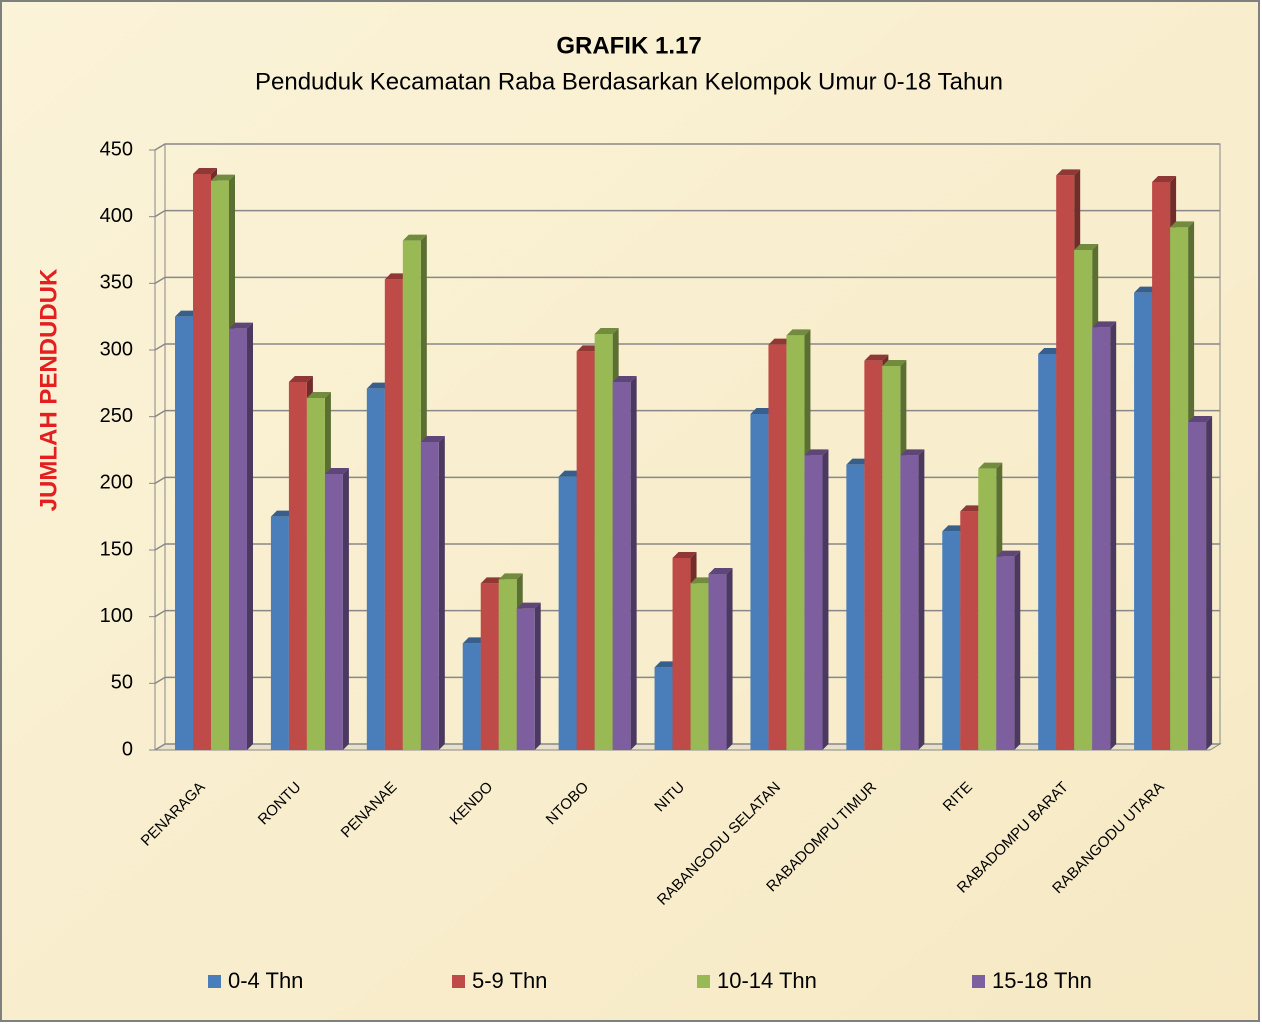 The image size is (1262, 1029). What do you see at coordinates (509, 980) in the screenshot?
I see `legend-label: 5-9 Thn` at bounding box center [509, 980].